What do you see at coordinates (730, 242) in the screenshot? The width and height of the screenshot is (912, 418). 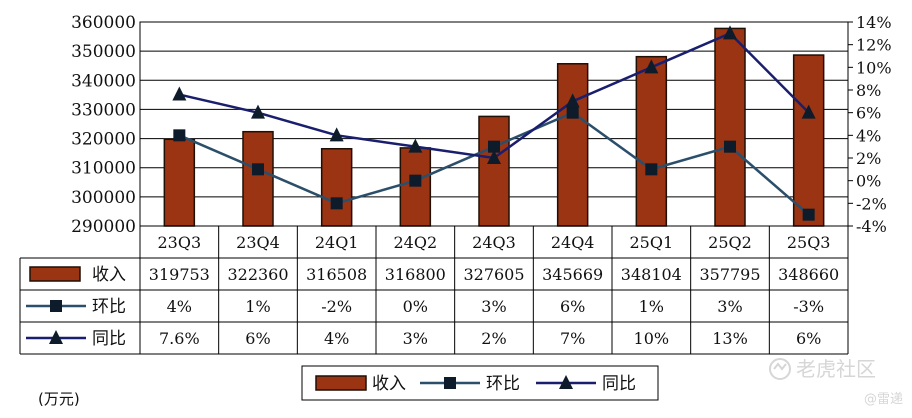 I see `category-label: 25Q2` at bounding box center [730, 242].